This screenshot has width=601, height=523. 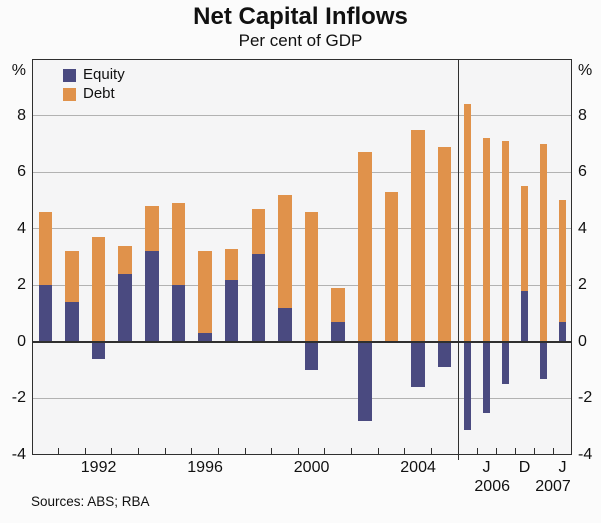 I want to click on y-axis-unit-left: %, so click(x=18, y=70).